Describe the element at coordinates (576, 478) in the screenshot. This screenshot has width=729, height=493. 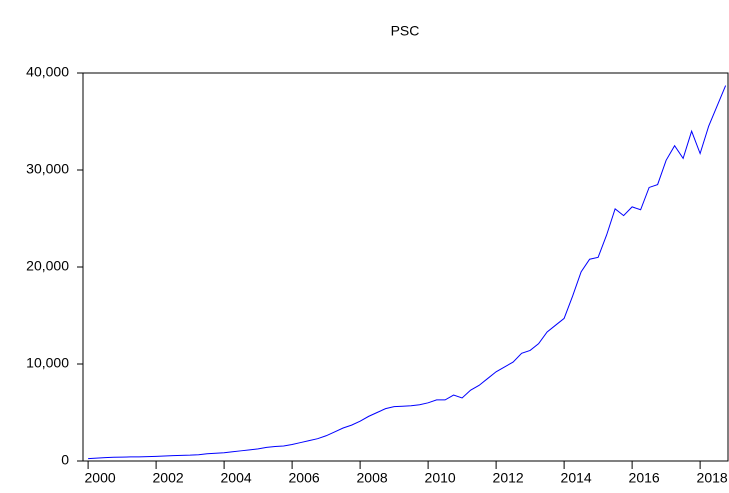
I see `x-tick-label: 2014` at that location.